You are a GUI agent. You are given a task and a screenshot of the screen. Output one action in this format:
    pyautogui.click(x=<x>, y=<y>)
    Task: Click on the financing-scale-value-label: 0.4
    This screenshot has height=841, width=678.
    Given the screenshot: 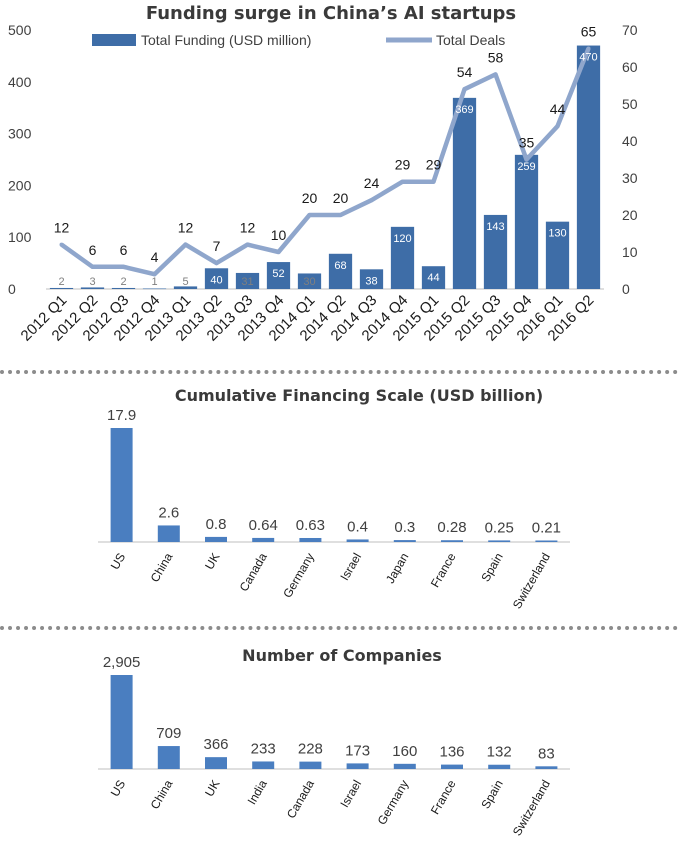 What is the action you would take?
    pyautogui.click(x=357, y=526)
    